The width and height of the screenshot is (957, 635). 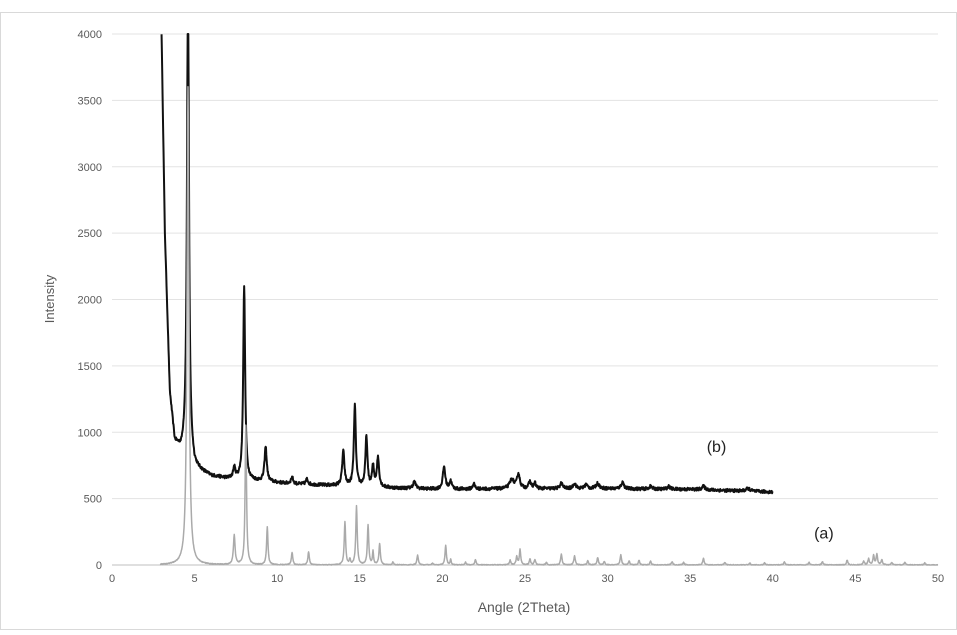 I want to click on series-annotation: (b), so click(x=717, y=447).